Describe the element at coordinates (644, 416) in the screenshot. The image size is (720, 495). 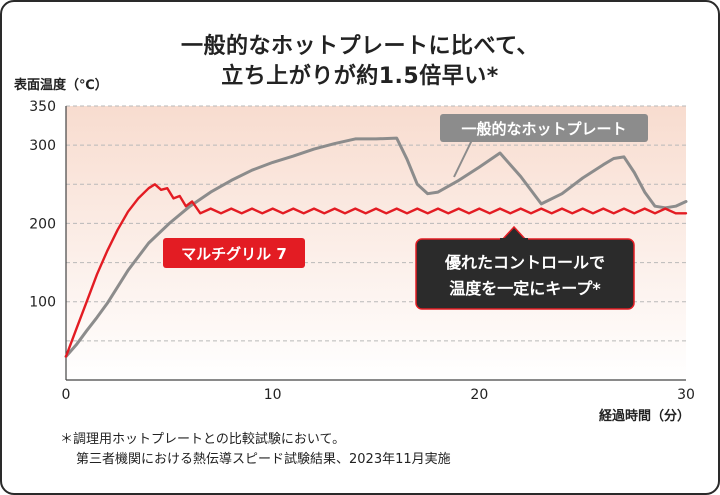
I see `x-axis-label: 経過時間（分）` at that location.